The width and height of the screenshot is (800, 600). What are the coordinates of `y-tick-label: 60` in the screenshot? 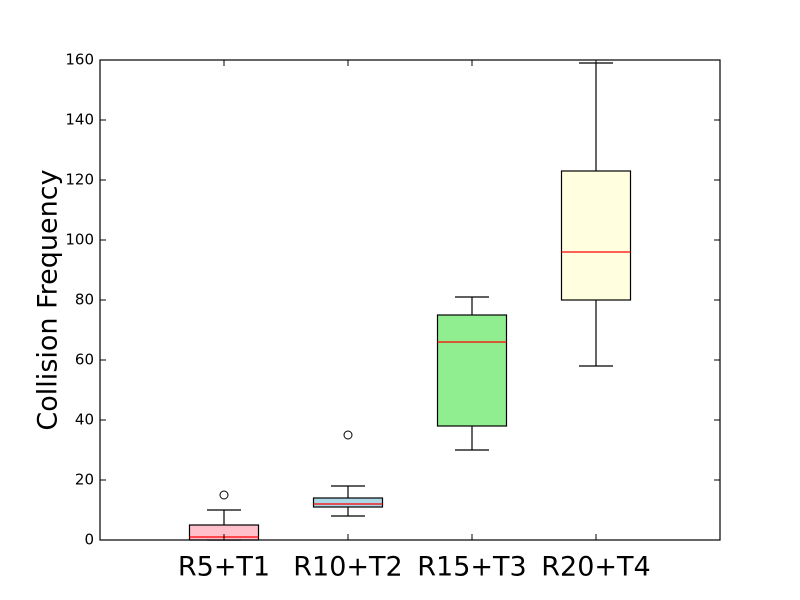 It's located at (84, 360).